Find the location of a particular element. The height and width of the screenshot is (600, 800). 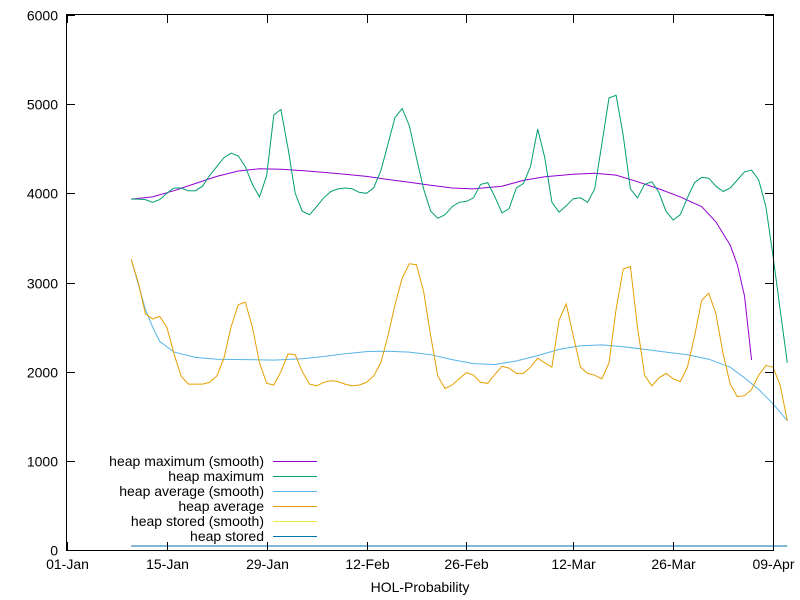

x-tick-label: 01-Jan is located at coordinates (67, 564).